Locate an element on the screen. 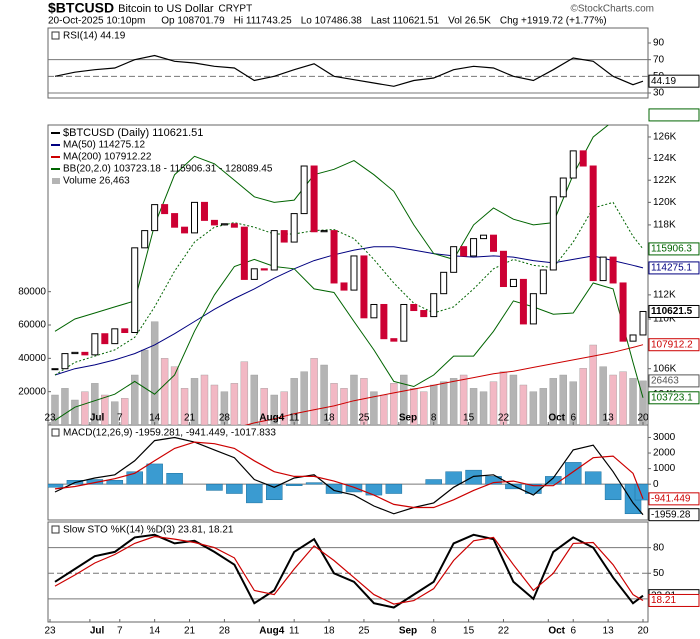 The image size is (700, 639). value-tag-label: 26463 is located at coordinates (665, 381).